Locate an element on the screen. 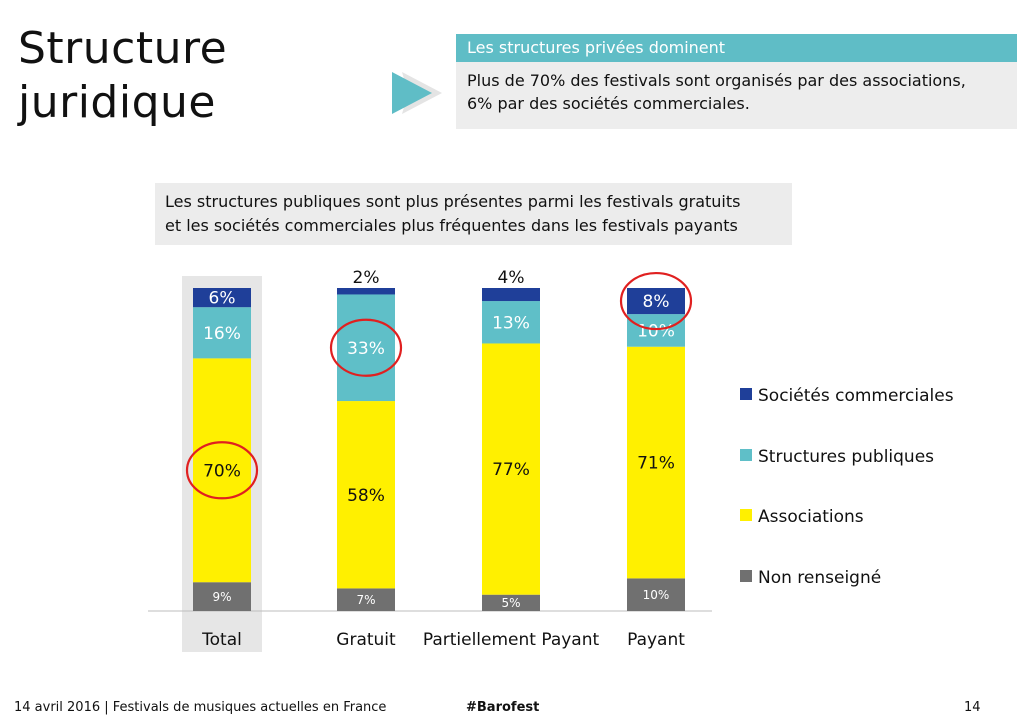 The height and width of the screenshot is (720, 1024). bar-segment-associations-partiellement-payant is located at coordinates (511, 469).